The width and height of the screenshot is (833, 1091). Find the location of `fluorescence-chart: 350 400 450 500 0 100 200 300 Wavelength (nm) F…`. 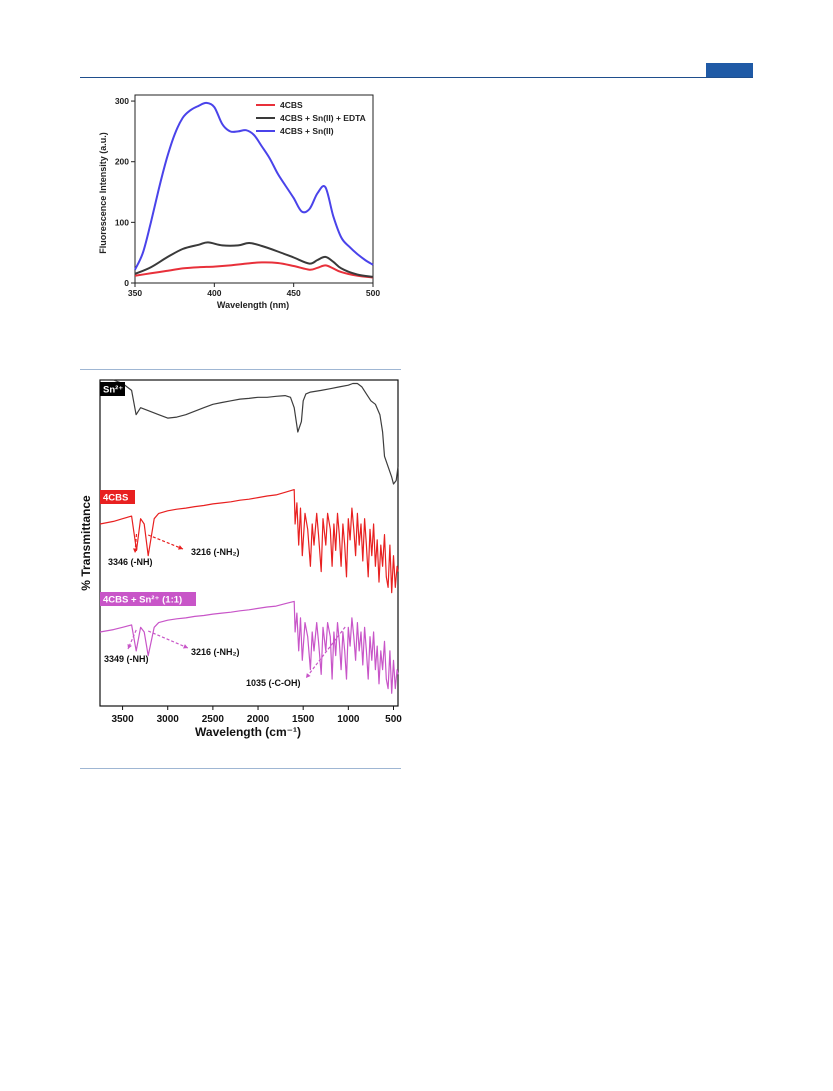

fluorescence-chart: 350 400 450 500 0 100 200 300 Wavelength (nm) F… is located at coordinates (239, 202).